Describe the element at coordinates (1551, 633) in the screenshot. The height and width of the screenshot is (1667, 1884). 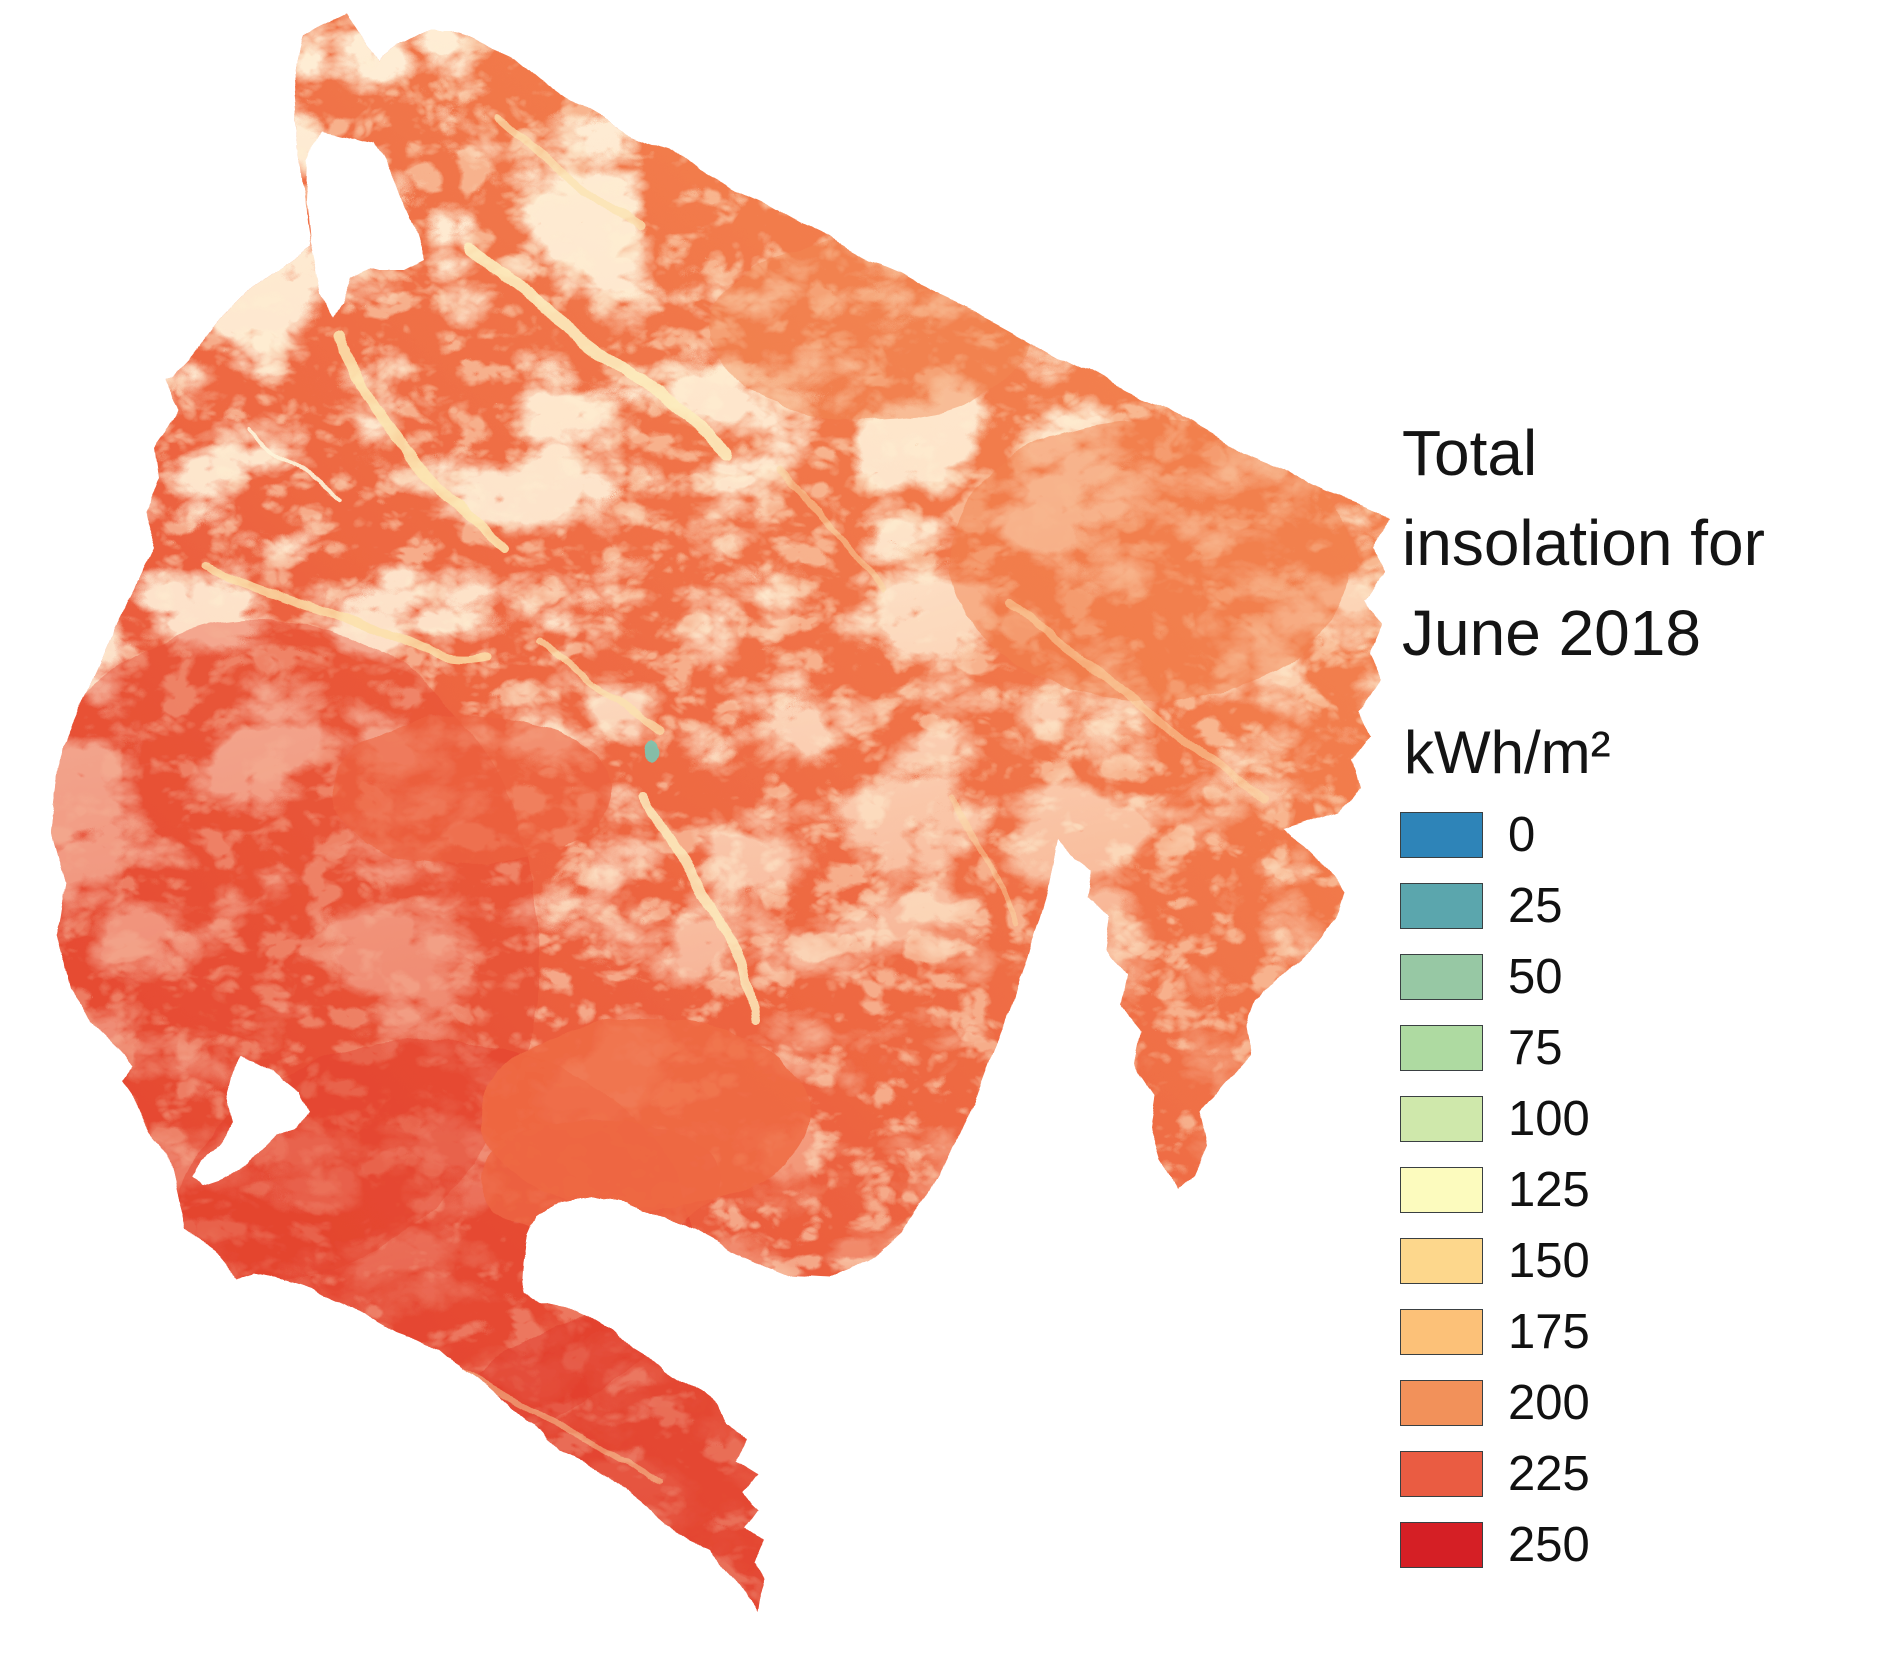
I see `map-title-line-3: June 2018` at that location.